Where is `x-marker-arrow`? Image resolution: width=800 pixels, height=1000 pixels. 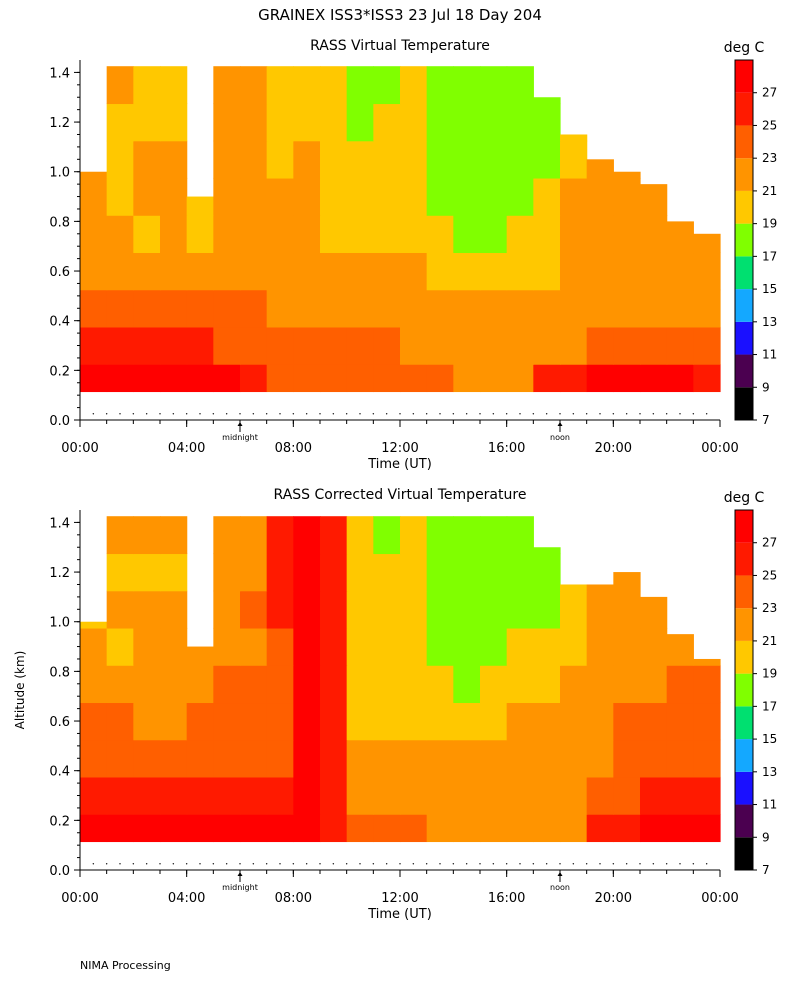
x-marker-arrow is located at coordinates (560, 424).